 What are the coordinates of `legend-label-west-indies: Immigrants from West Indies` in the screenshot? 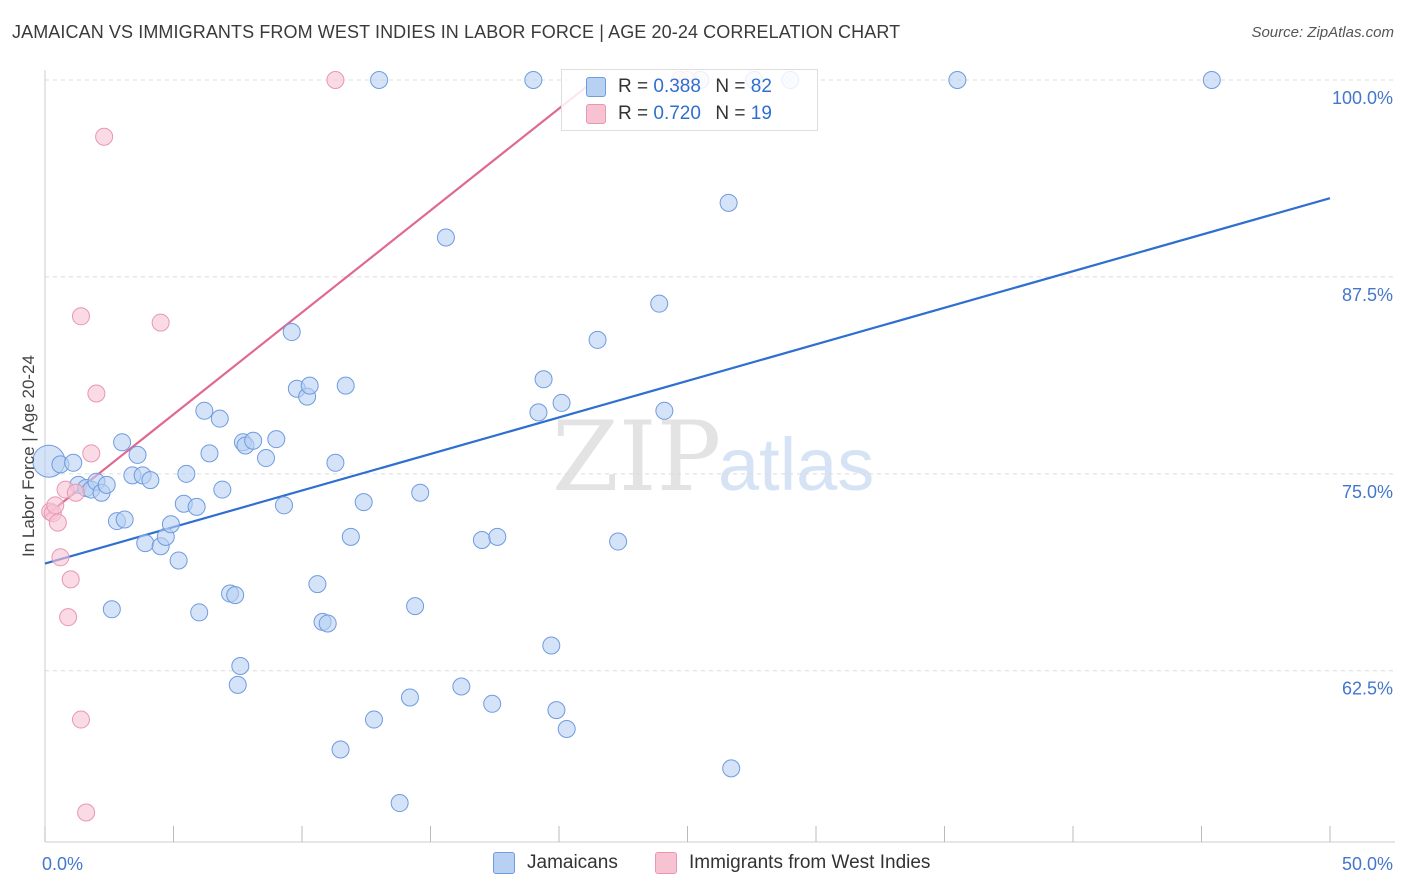 It's located at (810, 862).